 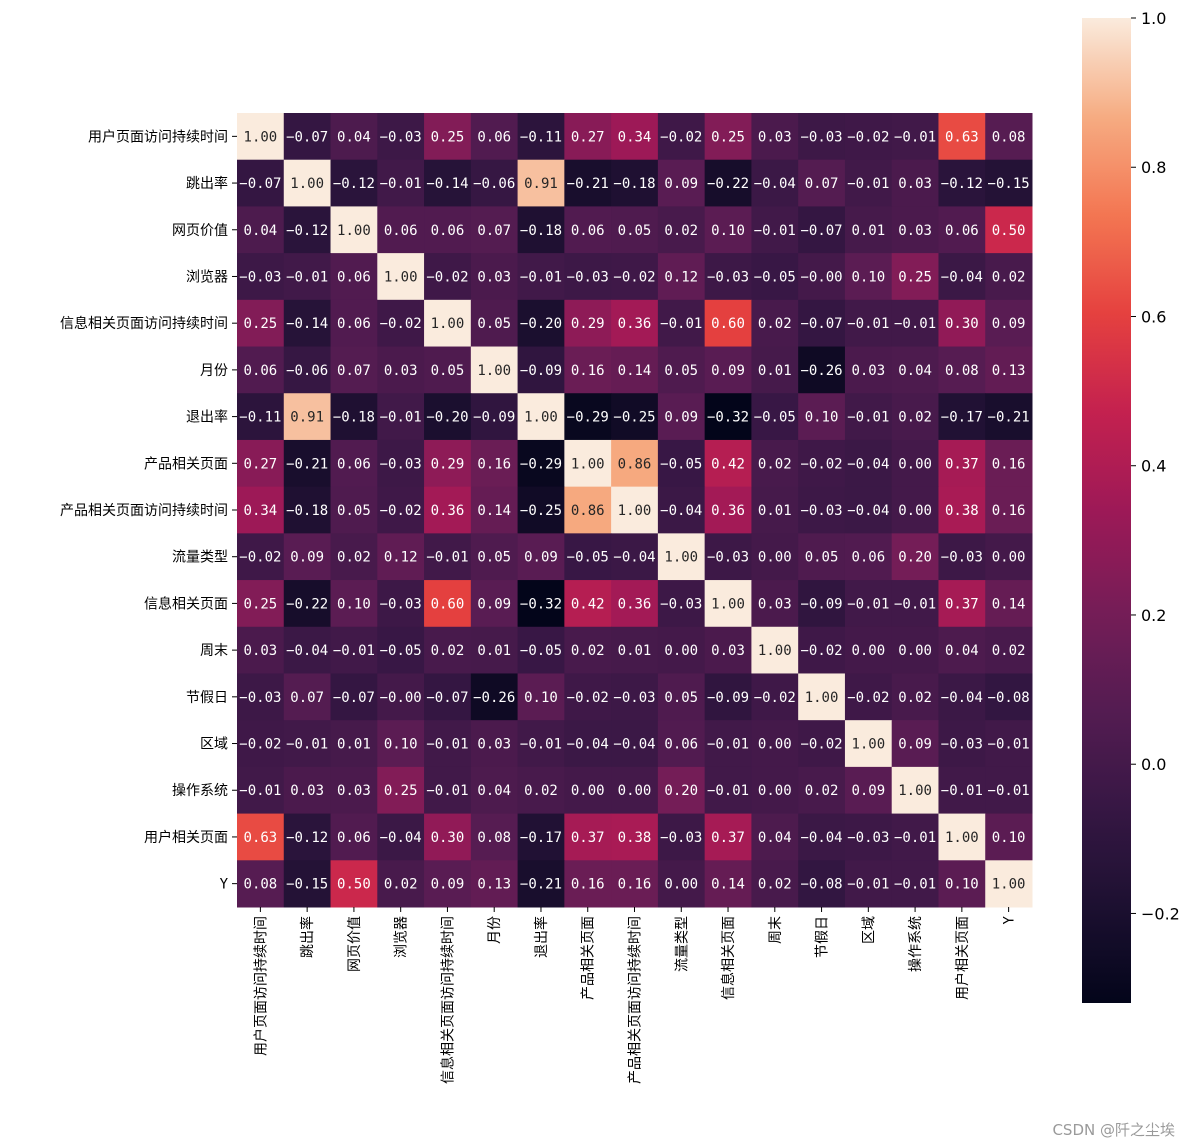 What do you see at coordinates (495, 930) in the screenshot?
I see `x-tick-label: 月份` at bounding box center [495, 930].